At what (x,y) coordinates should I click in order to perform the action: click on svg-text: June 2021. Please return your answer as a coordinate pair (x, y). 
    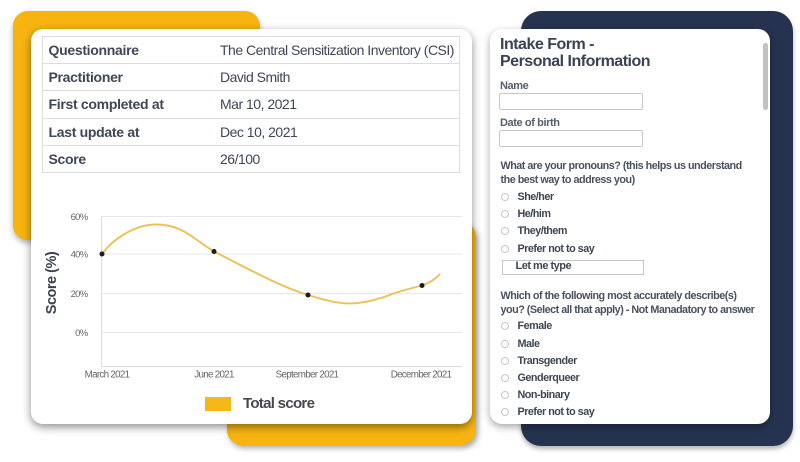
    Looking at the image, I should click on (214, 375).